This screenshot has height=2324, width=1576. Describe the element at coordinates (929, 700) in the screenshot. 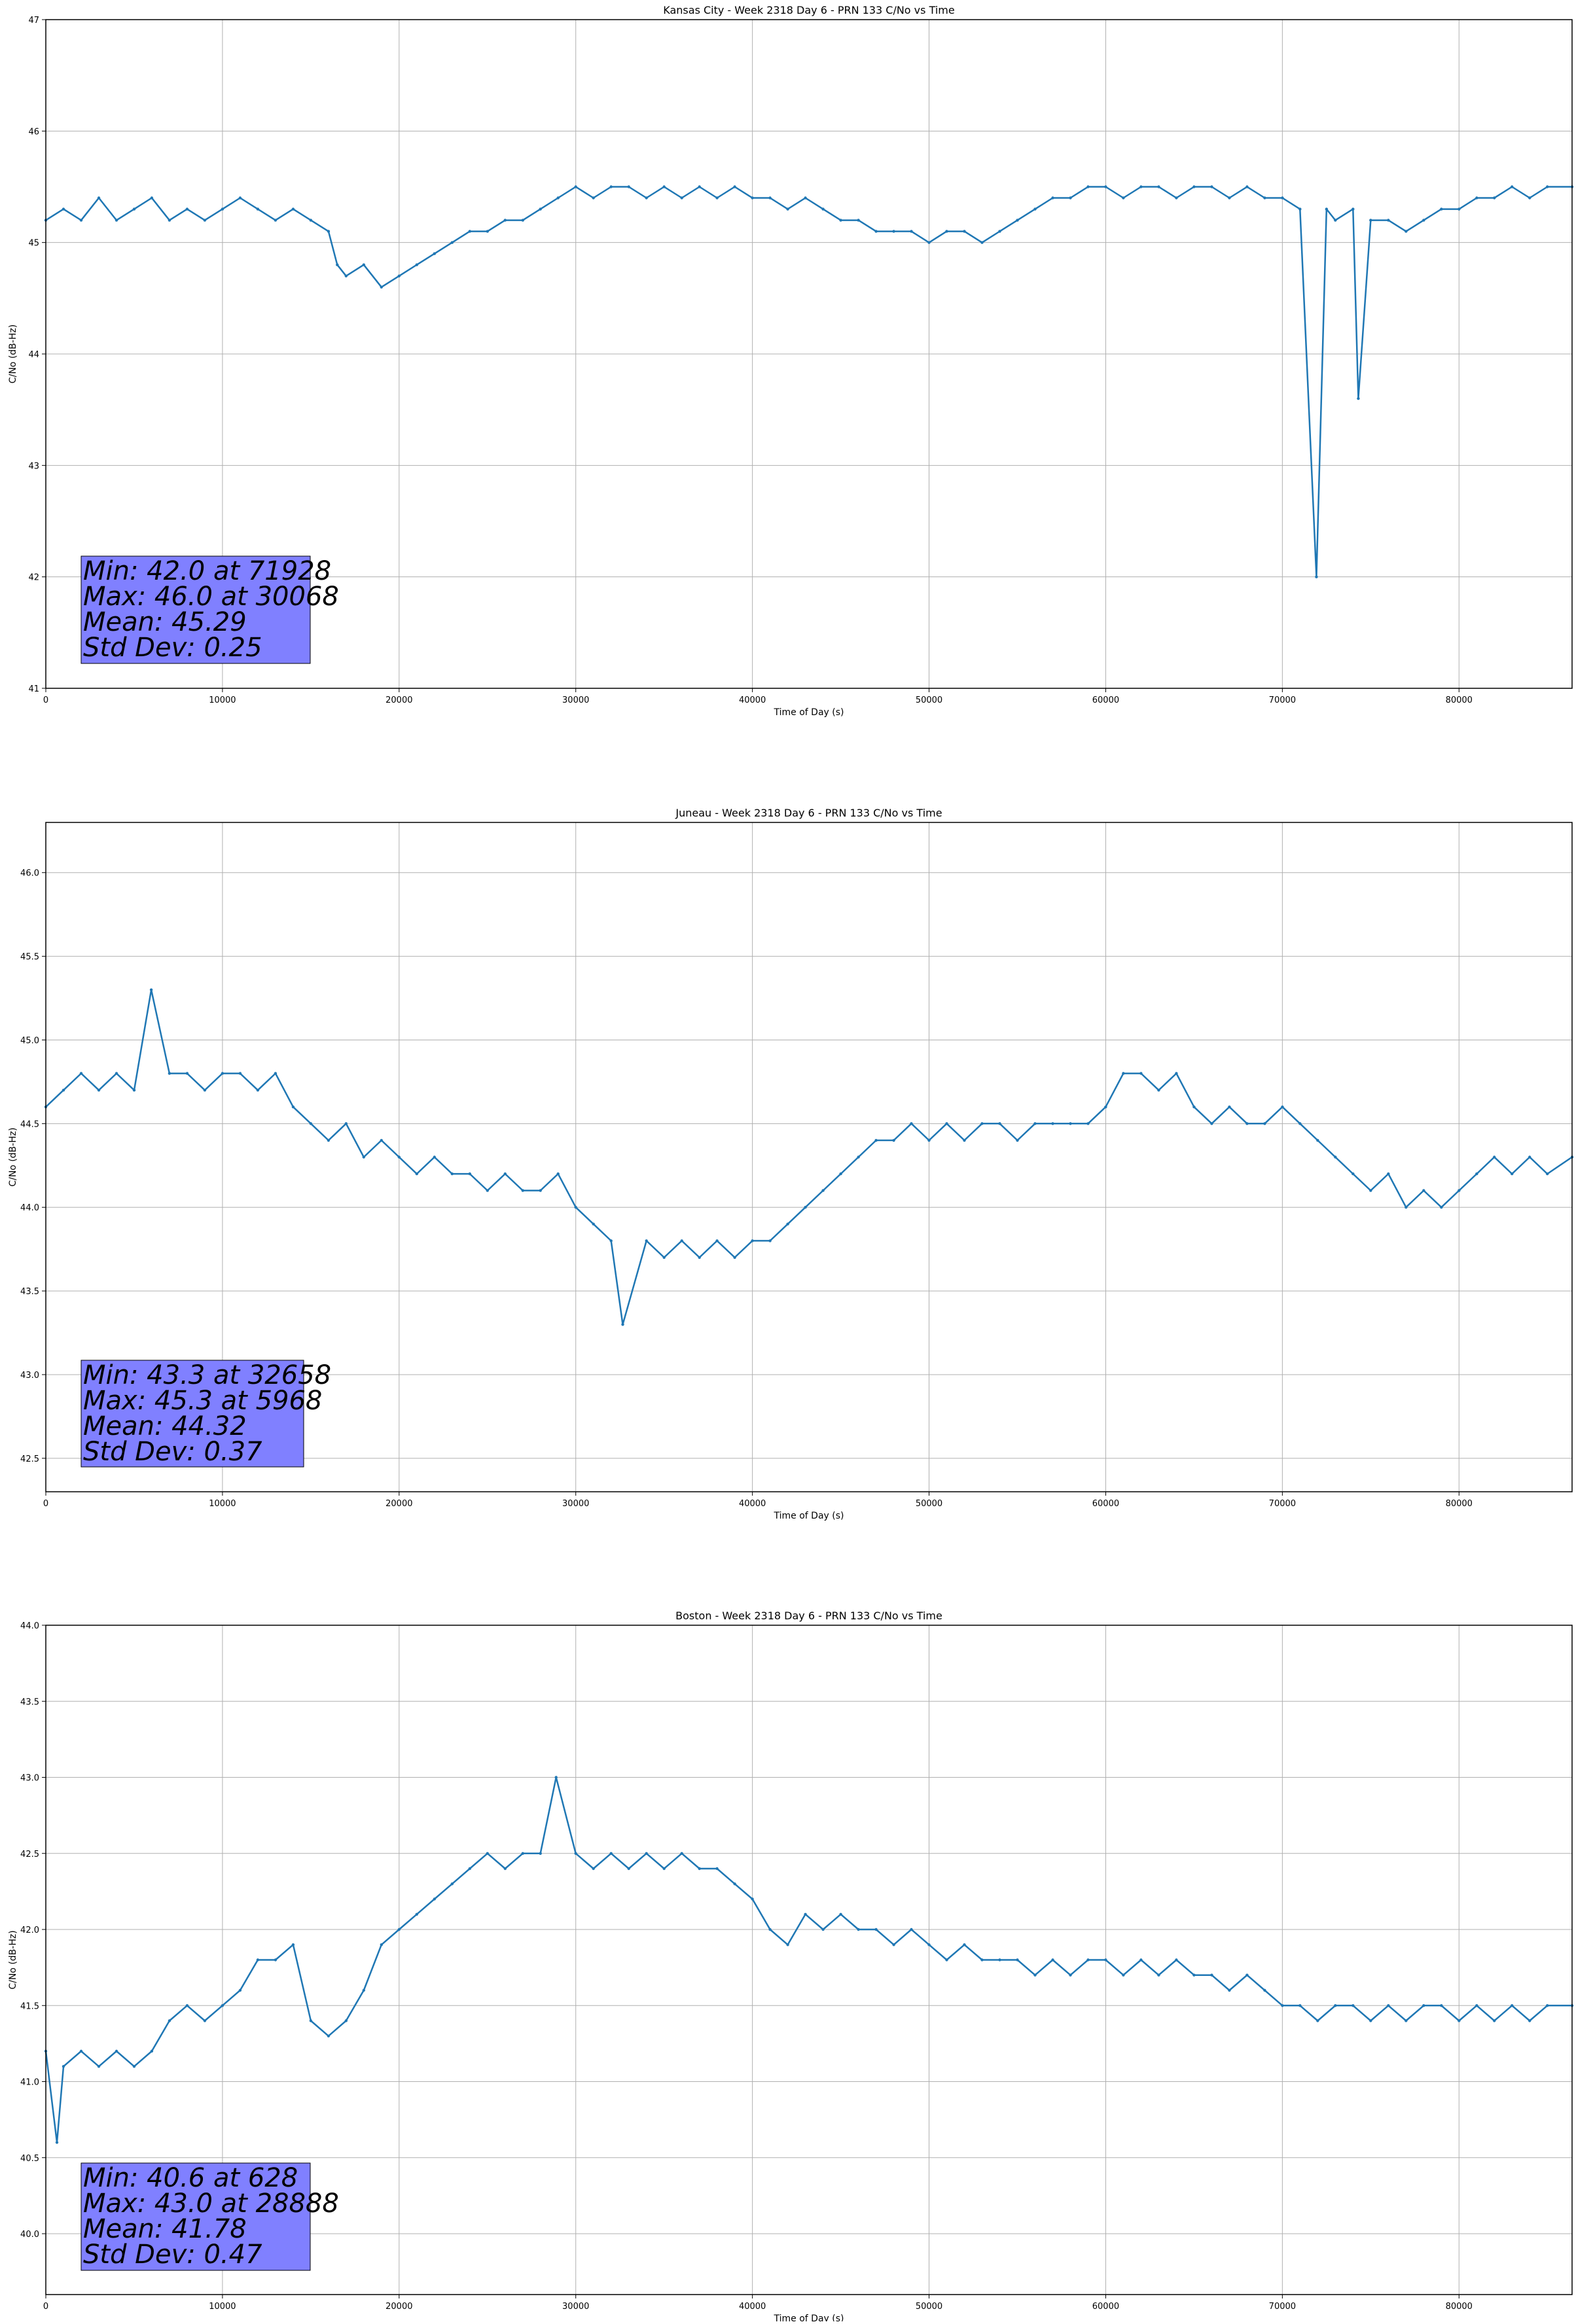

I see `x-tick-label: 50000` at that location.